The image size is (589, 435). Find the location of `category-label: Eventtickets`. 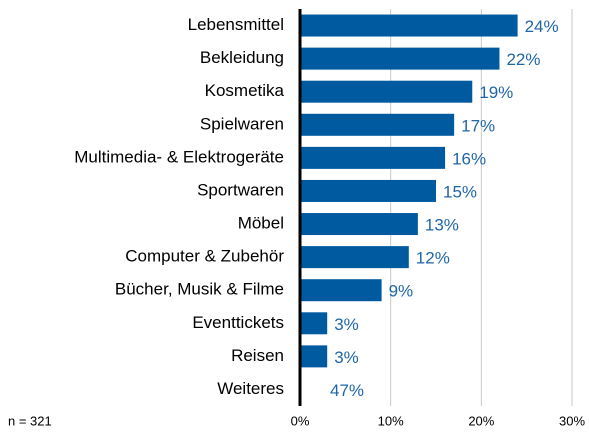

category-label: Eventtickets is located at coordinates (238, 322).